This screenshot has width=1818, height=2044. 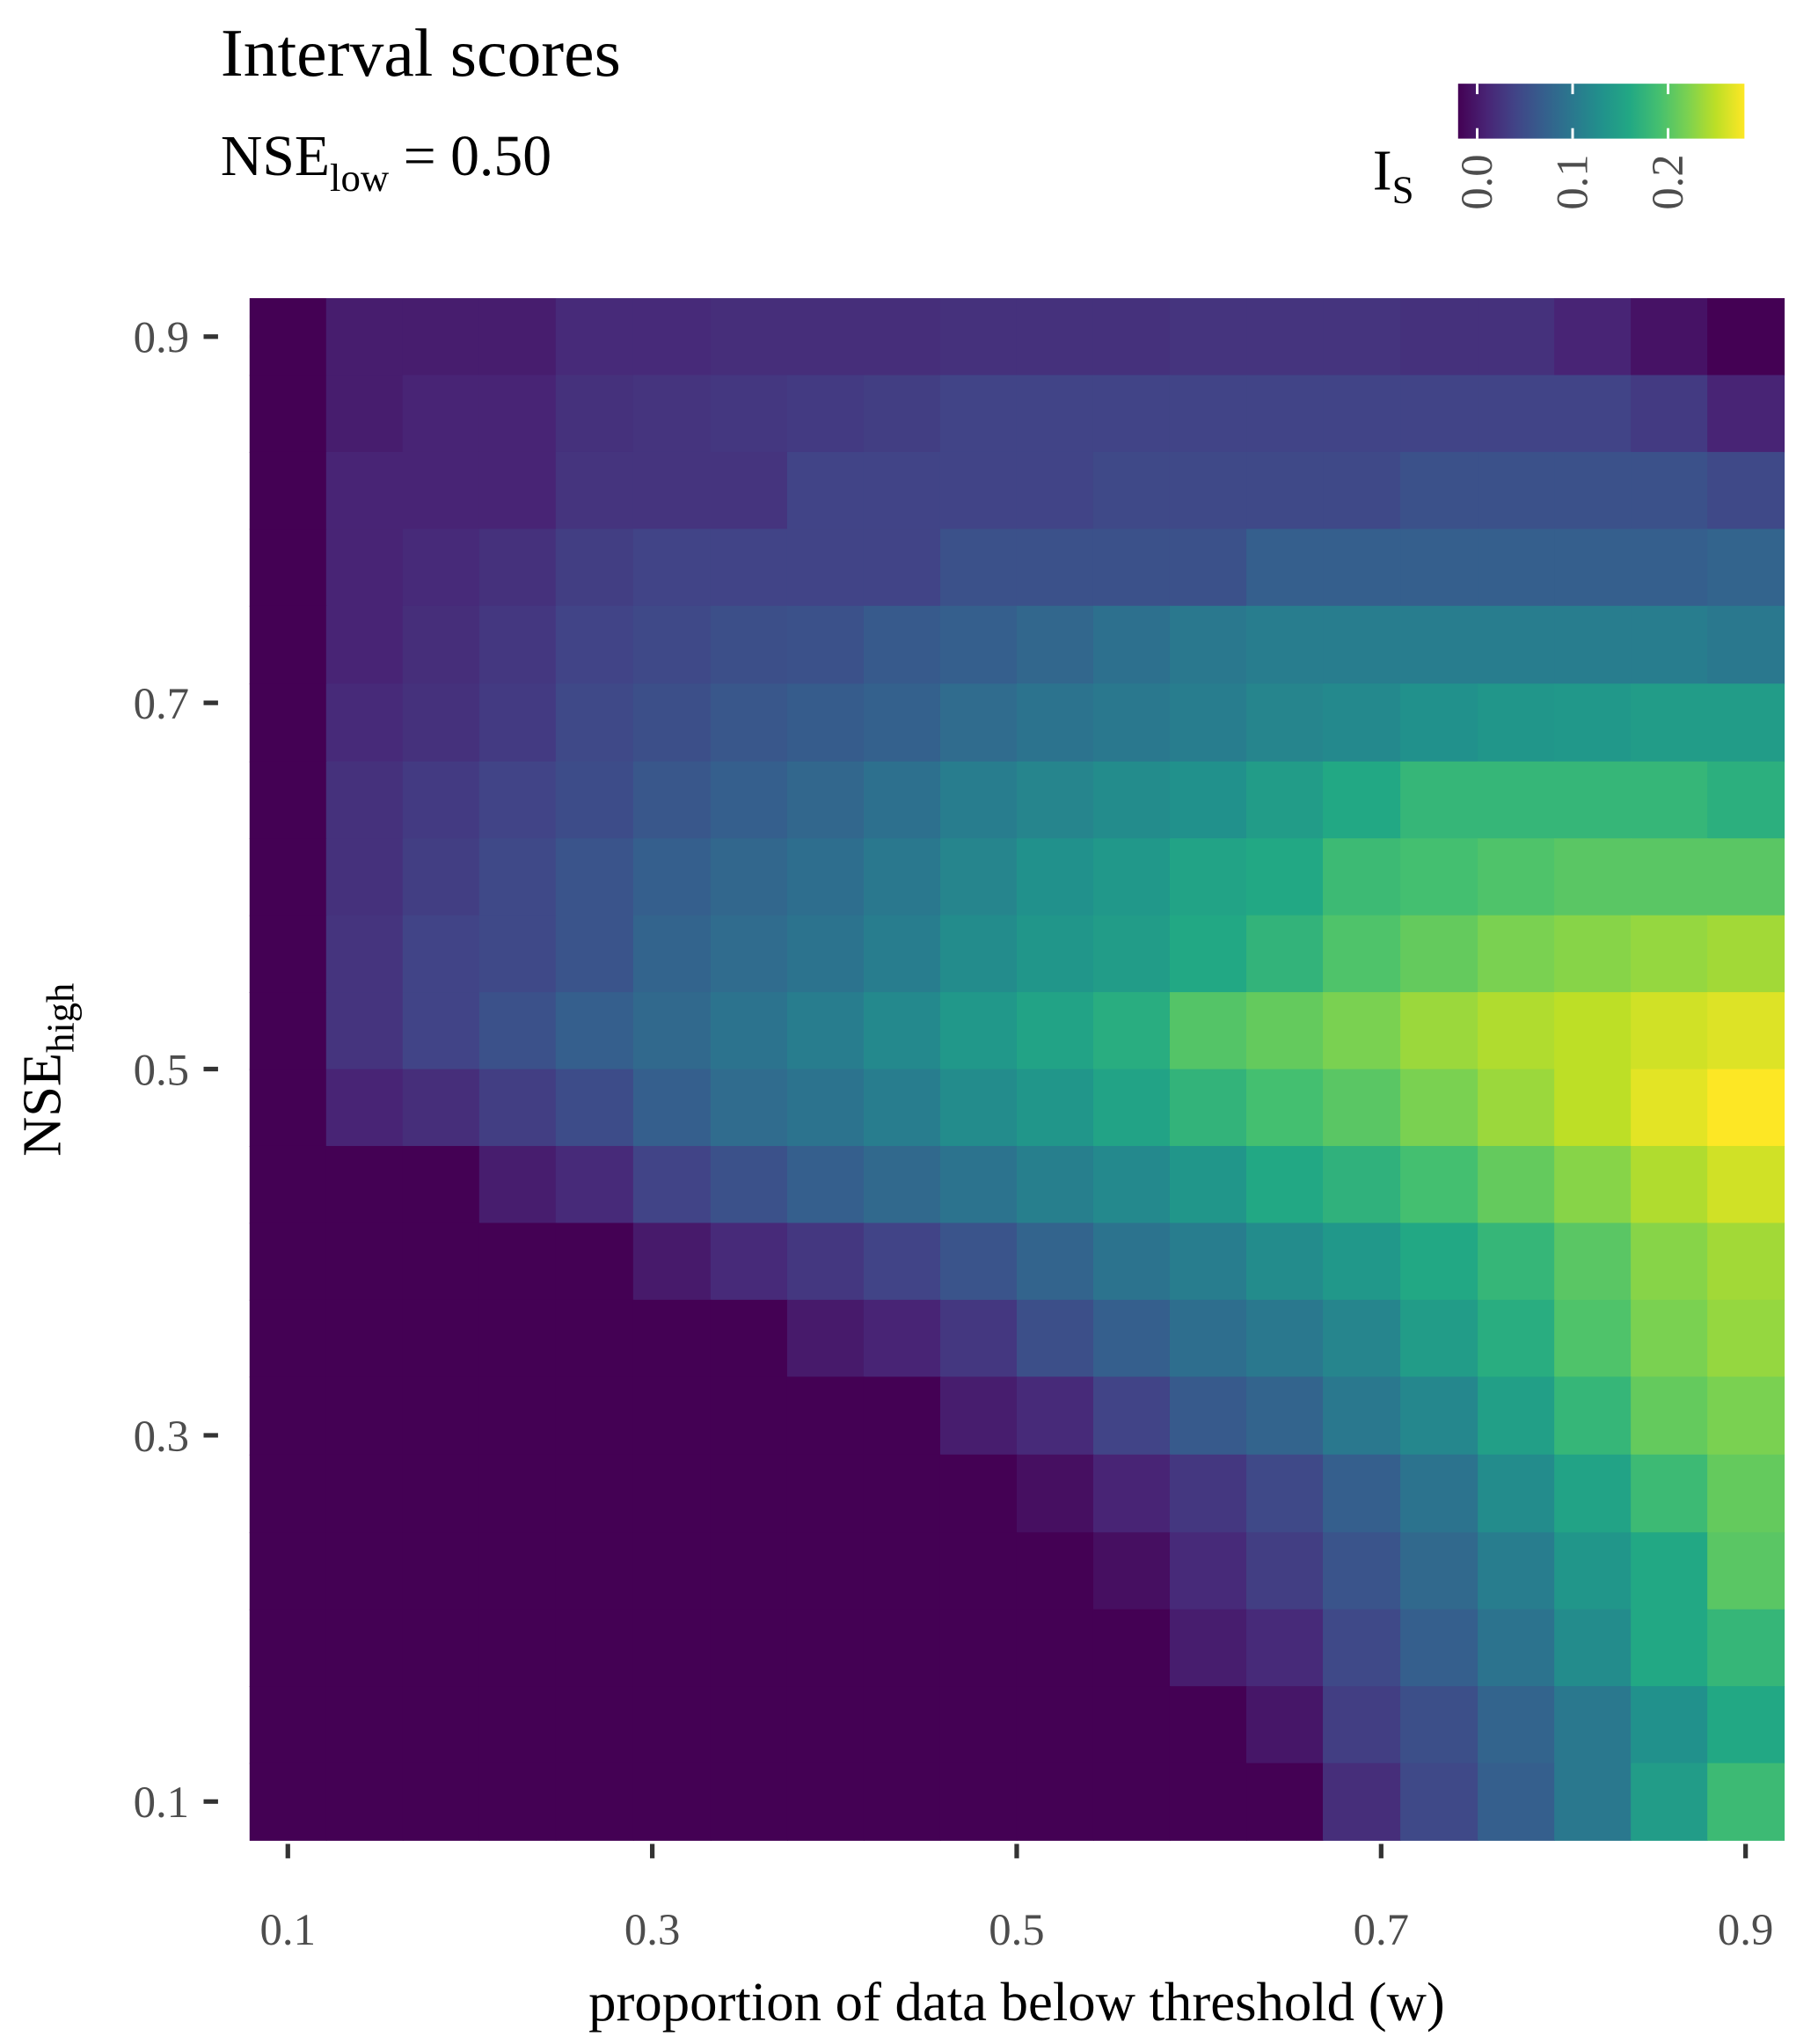 What do you see at coordinates (161, 703) in the screenshot?
I see `y-tick-label: 0.7` at bounding box center [161, 703].